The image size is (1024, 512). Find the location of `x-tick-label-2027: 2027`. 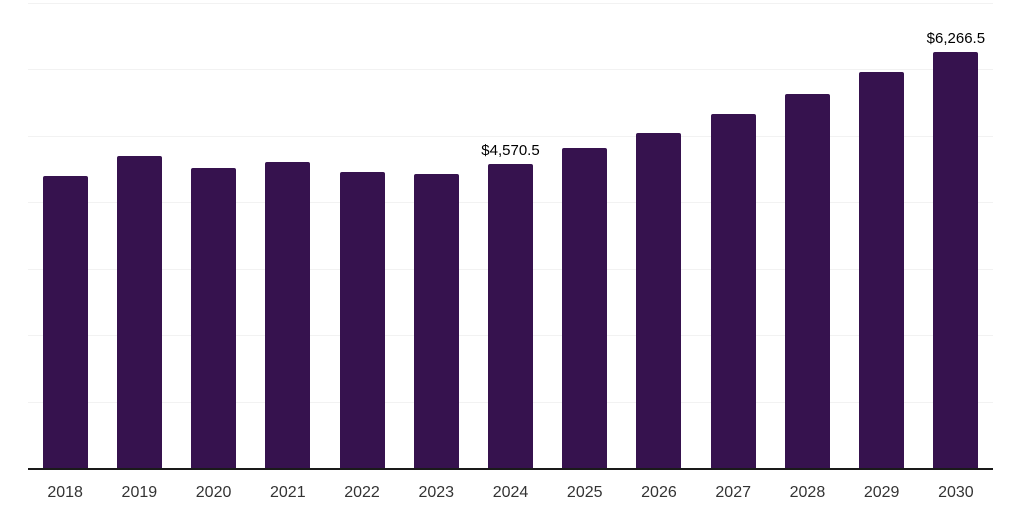

x-tick-label-2027: 2027 is located at coordinates (733, 492).